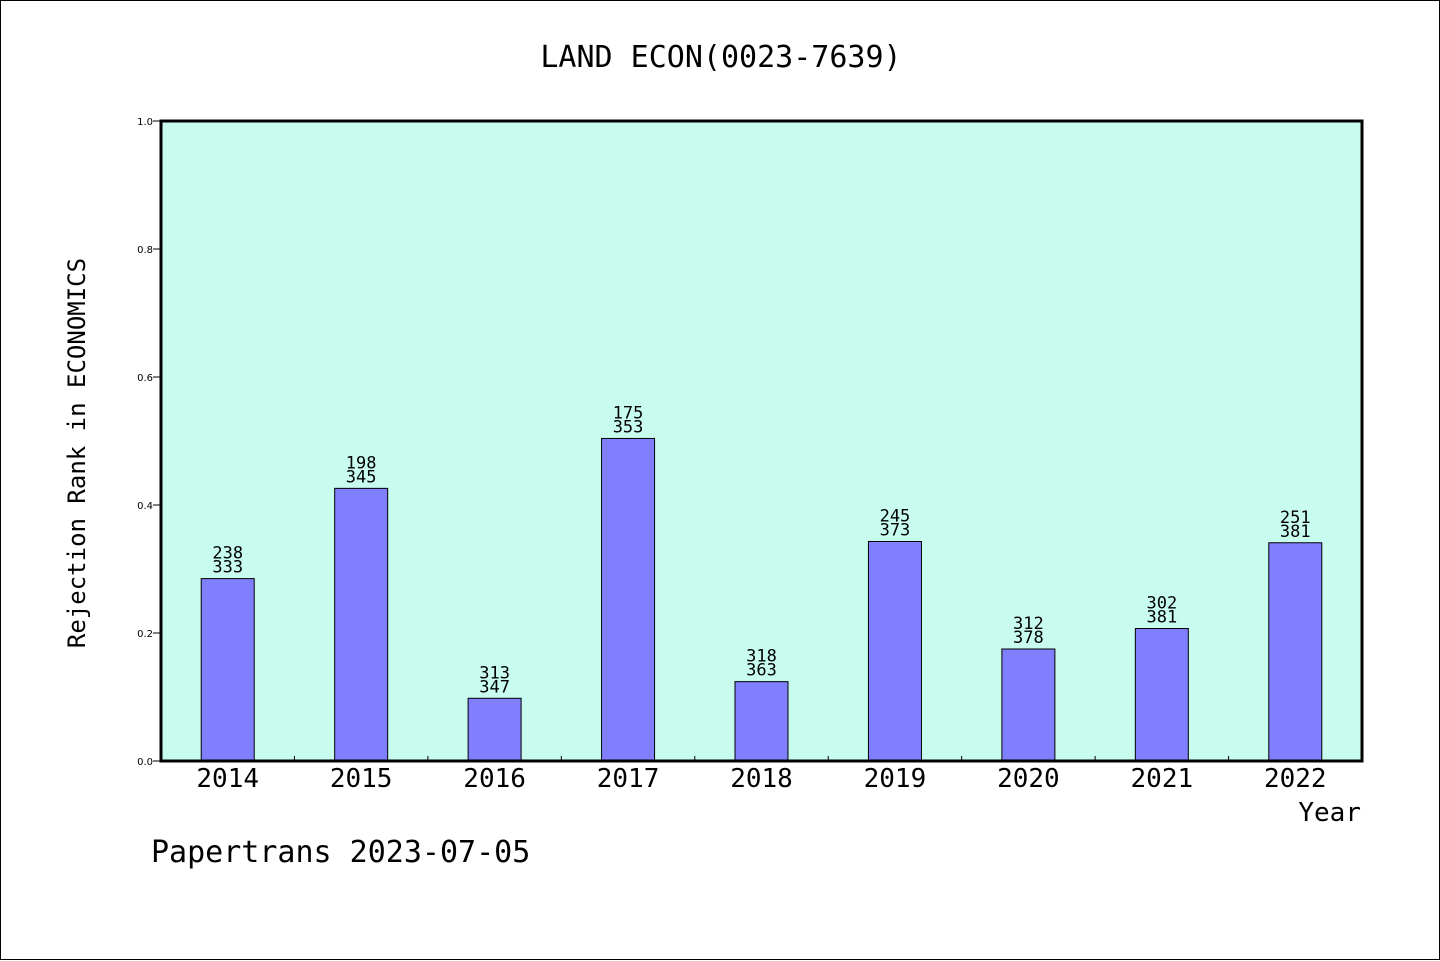 This screenshot has height=961, width=1440. I want to click on bar-label-top: 312, so click(1028, 624).